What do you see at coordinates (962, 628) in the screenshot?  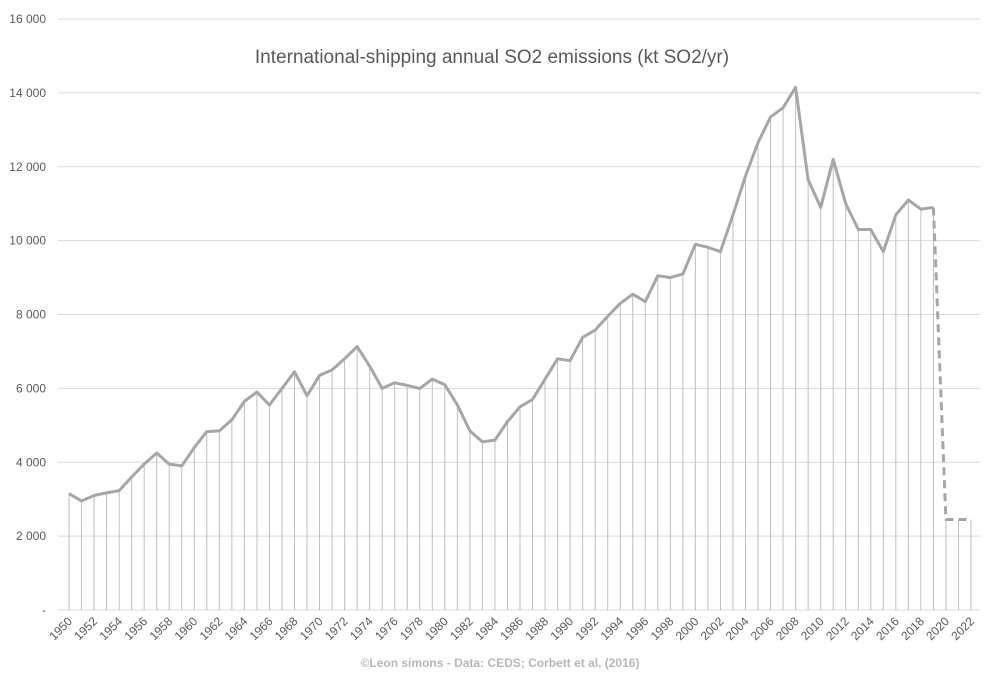 I see `x-tick-label: 2022` at bounding box center [962, 628].